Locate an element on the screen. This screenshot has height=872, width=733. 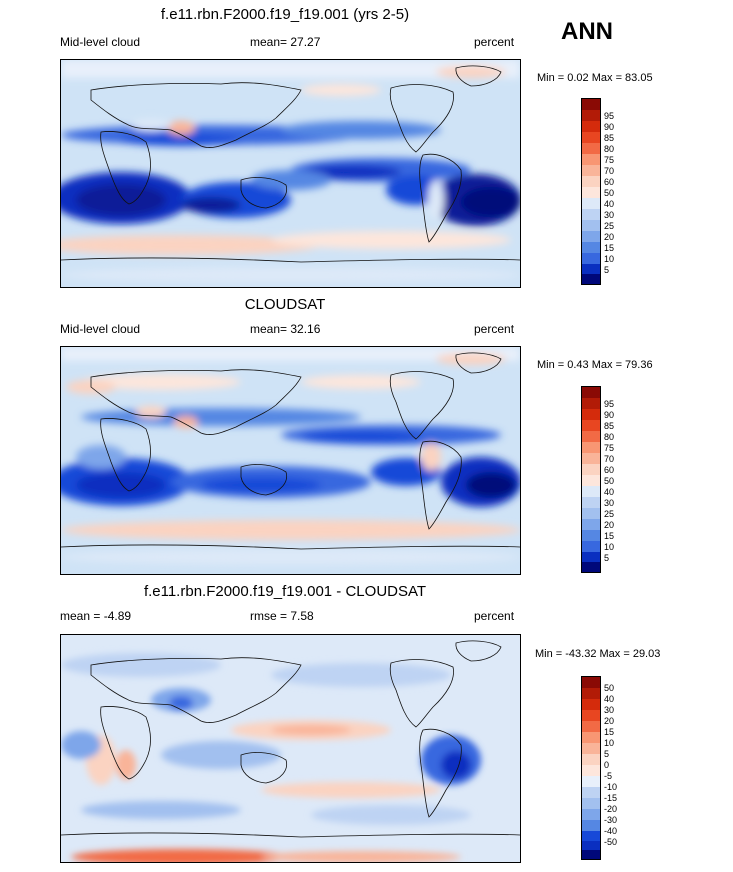
cbar-1-tick: 90 is located at coordinates (609, 127).